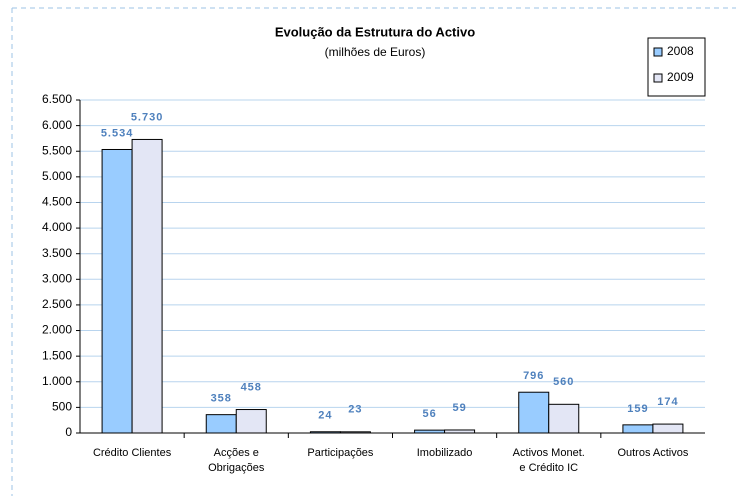  I want to click on y-tick-label: 3.500, so click(57, 253).